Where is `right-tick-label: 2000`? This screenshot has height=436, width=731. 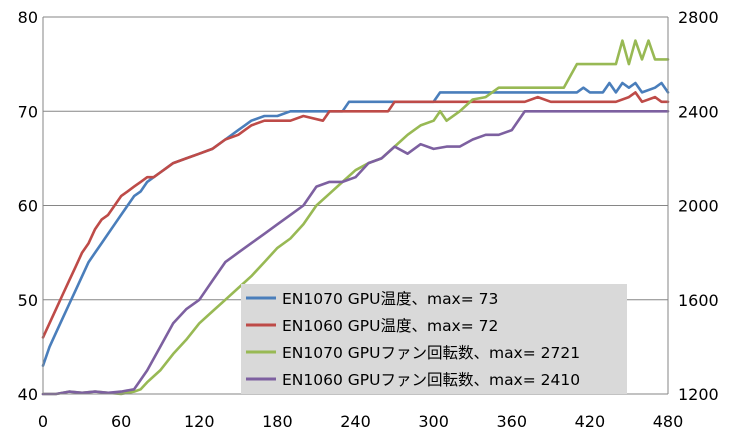
right-tick-label: 2000 is located at coordinates (698, 206).